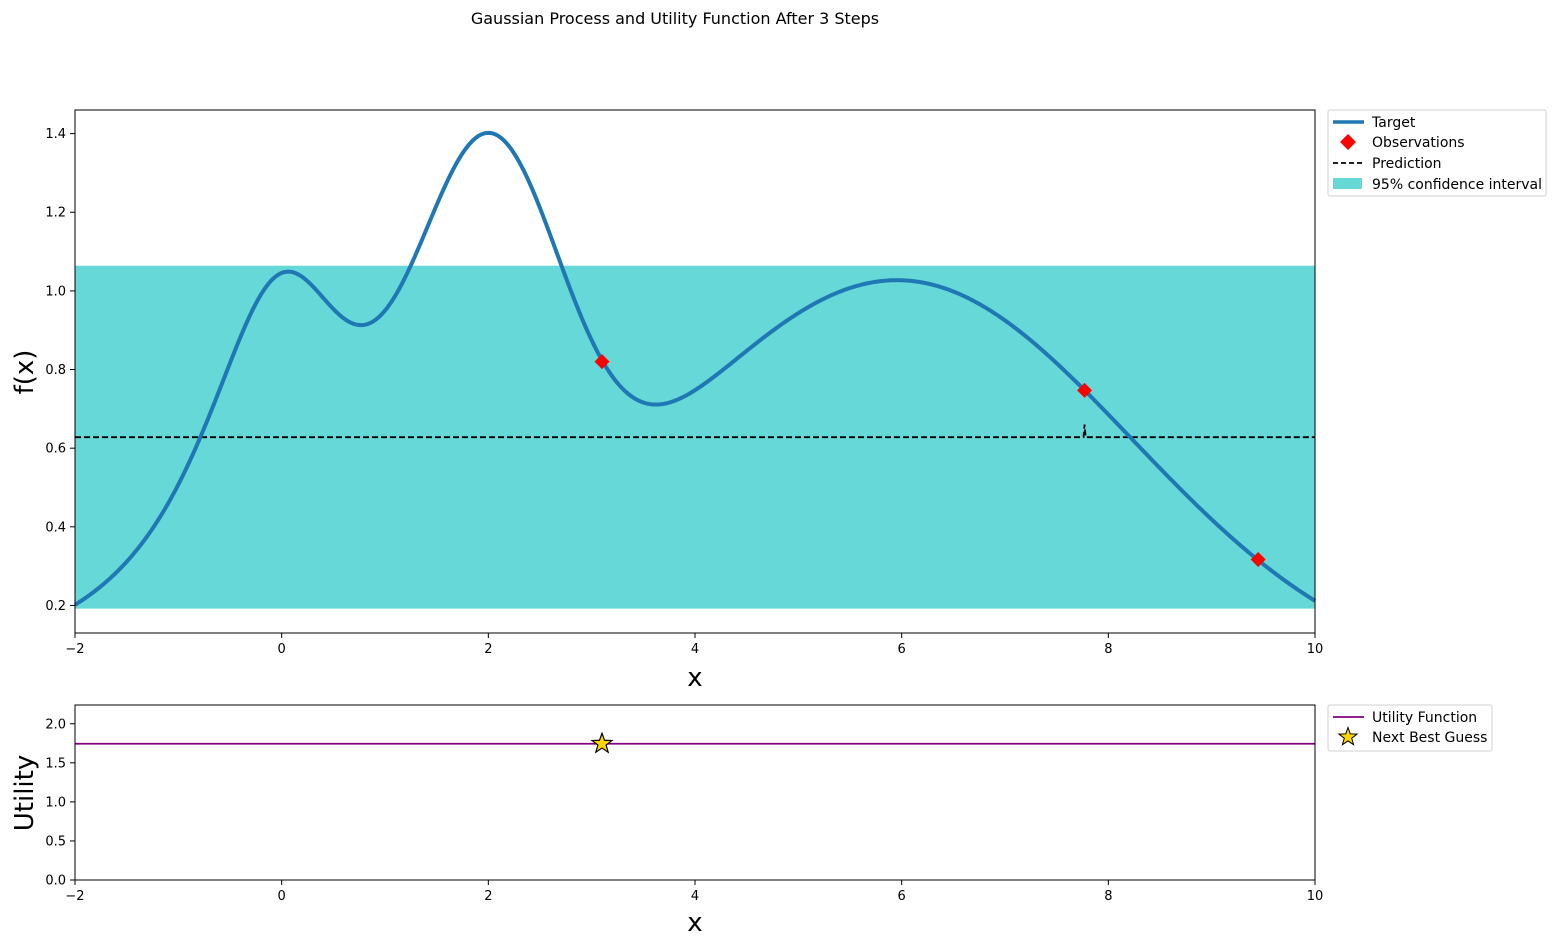 This screenshot has width=1556, height=947. What do you see at coordinates (55, 134) in the screenshot?
I see `gp-y-tick-label: 1.4` at bounding box center [55, 134].